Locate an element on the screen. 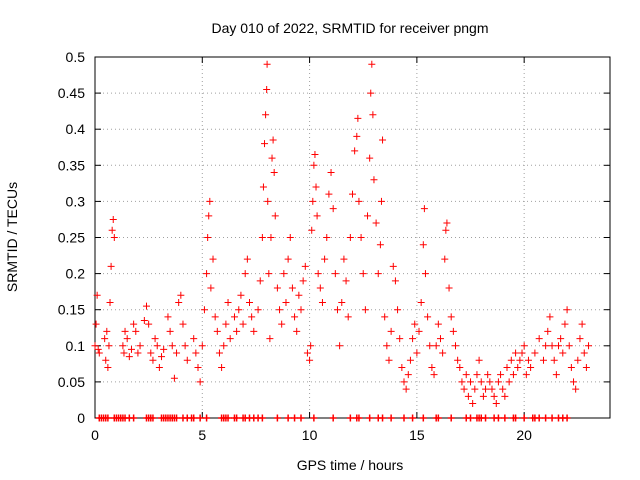 The width and height of the screenshot is (640, 480). y-tick-label: 0.3 is located at coordinates (76, 201).